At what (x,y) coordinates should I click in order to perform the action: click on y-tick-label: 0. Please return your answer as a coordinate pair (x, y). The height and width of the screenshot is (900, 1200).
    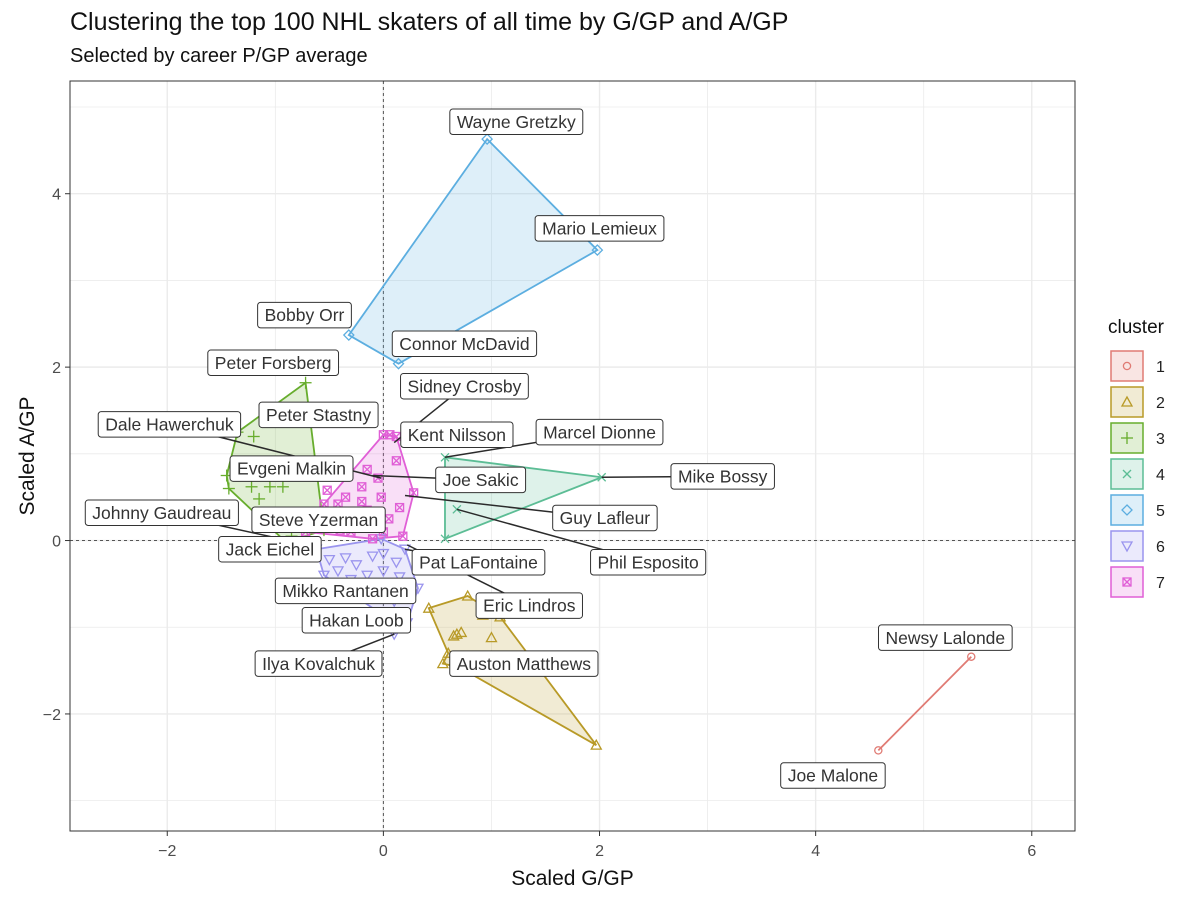
    Looking at the image, I should click on (56, 542).